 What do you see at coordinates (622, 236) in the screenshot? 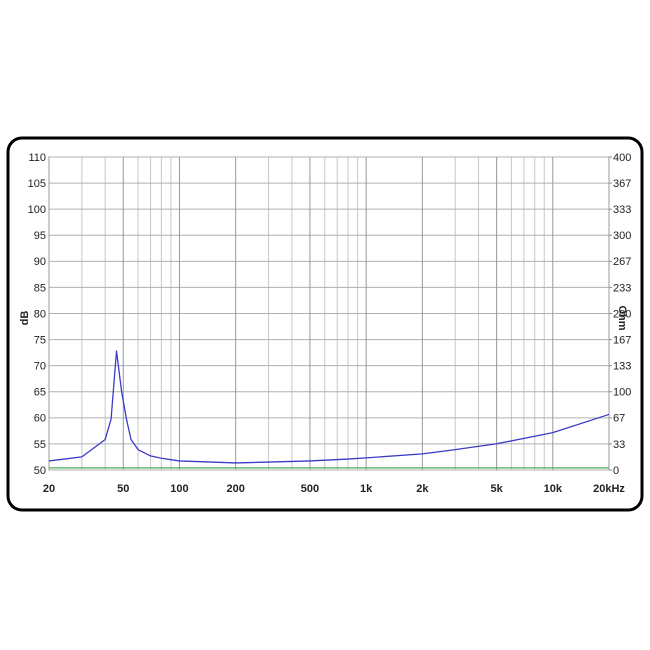
I see `y2-tick-label: 300` at bounding box center [622, 236].